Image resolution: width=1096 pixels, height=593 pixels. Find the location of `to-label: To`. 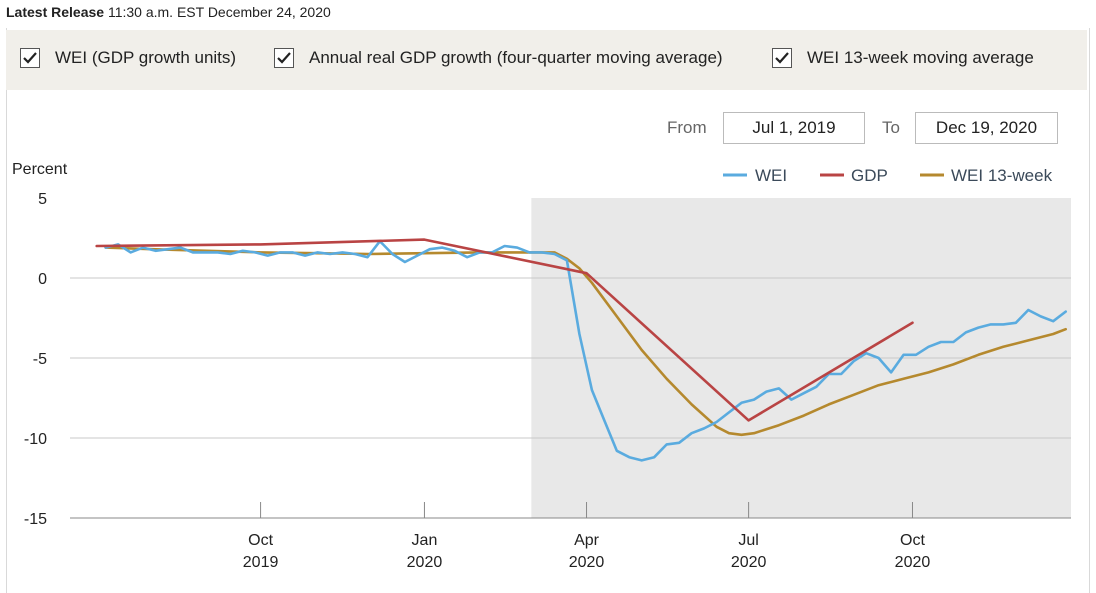

to-label: To is located at coordinates (891, 127).